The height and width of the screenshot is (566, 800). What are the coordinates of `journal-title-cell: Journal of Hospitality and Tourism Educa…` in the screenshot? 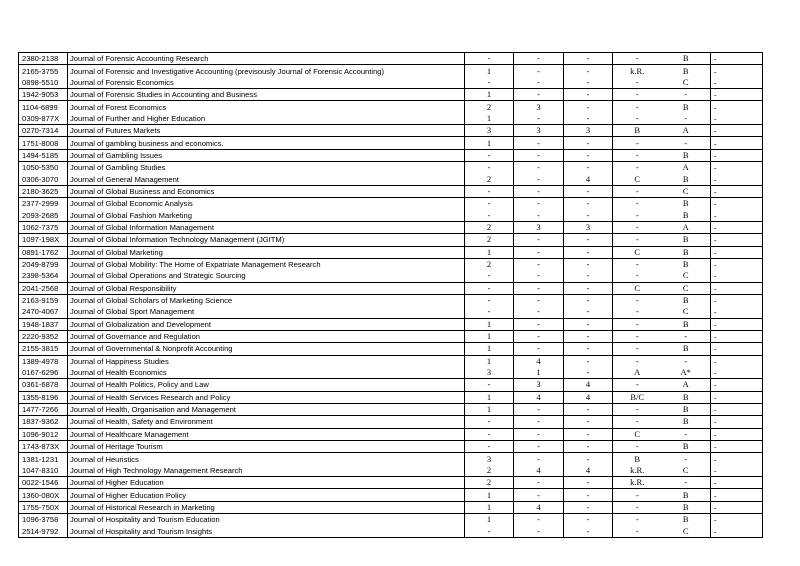 It's located at (266, 519).